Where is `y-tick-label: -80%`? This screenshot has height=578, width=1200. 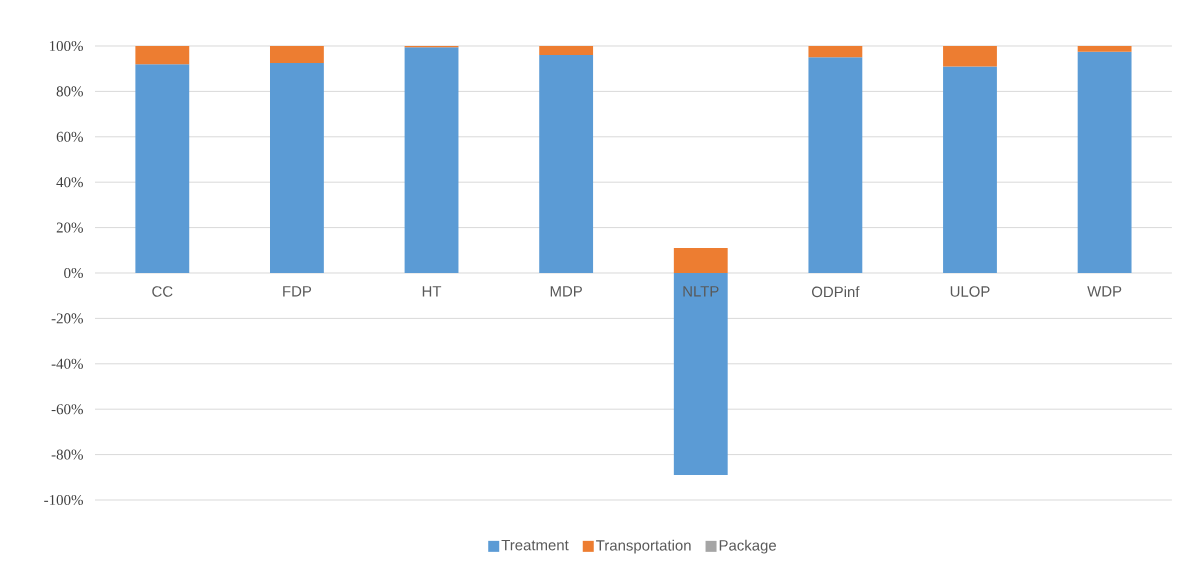
y-tick-label: -80% is located at coordinates (67, 454).